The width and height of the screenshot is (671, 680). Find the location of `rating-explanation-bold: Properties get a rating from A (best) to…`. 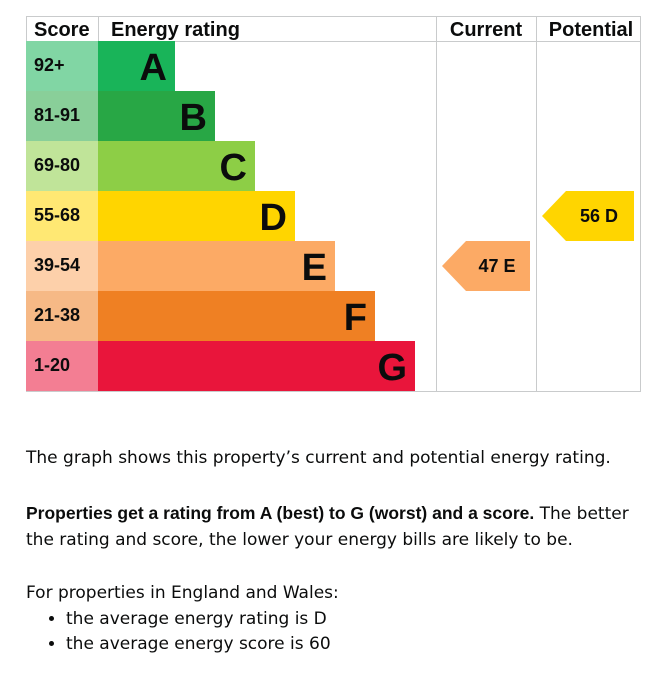

rating-explanation-bold: Properties get a rating from A (best) to… is located at coordinates (280, 513).